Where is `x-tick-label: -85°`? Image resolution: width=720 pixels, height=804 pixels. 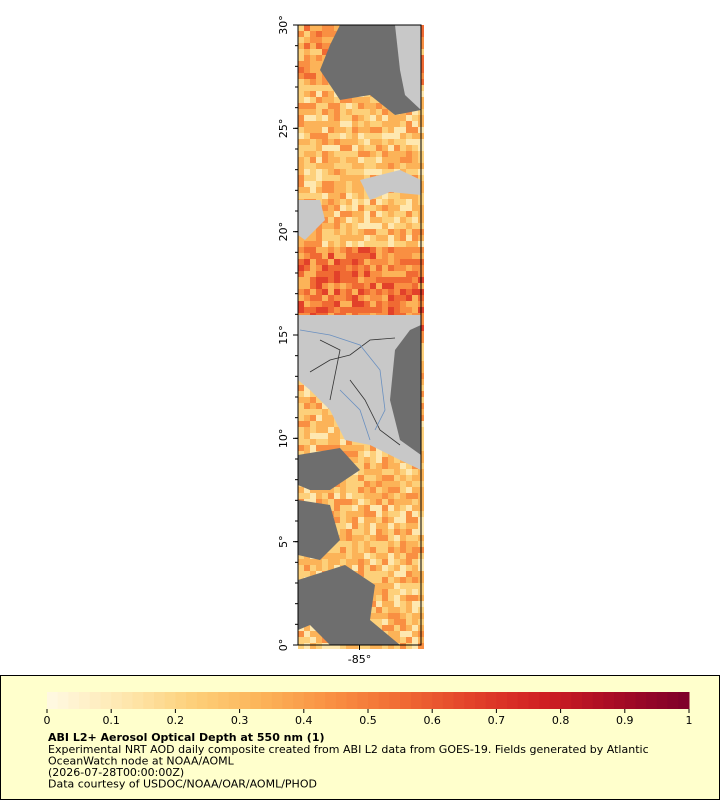
x-tick-label: -85° is located at coordinates (359, 659).